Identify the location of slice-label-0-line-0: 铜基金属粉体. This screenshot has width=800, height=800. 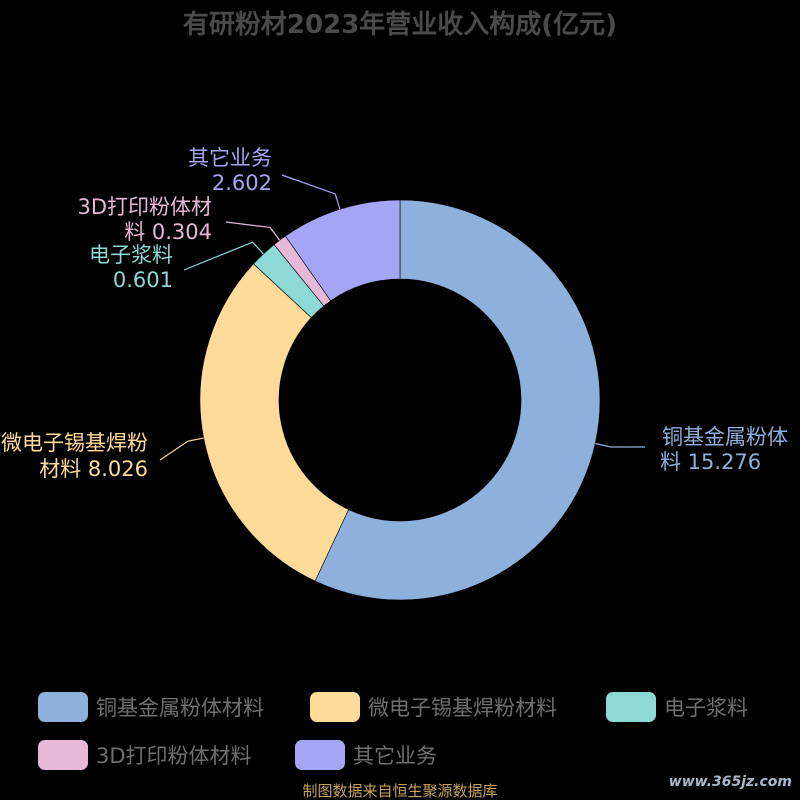
(725, 437).